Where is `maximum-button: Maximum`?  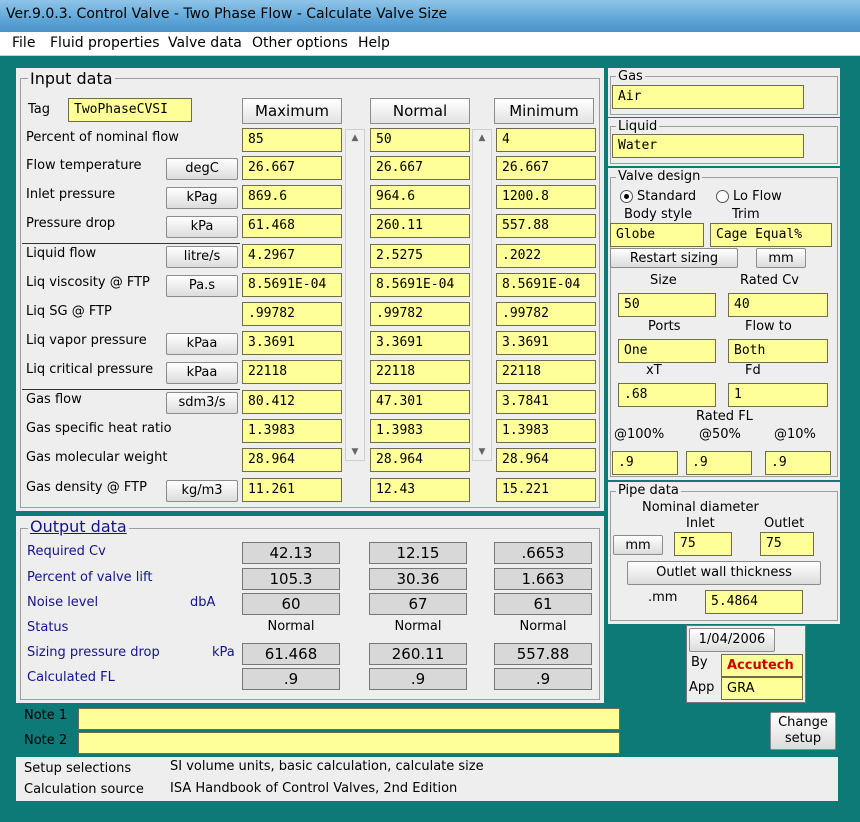 maximum-button: Maximum is located at coordinates (292, 111).